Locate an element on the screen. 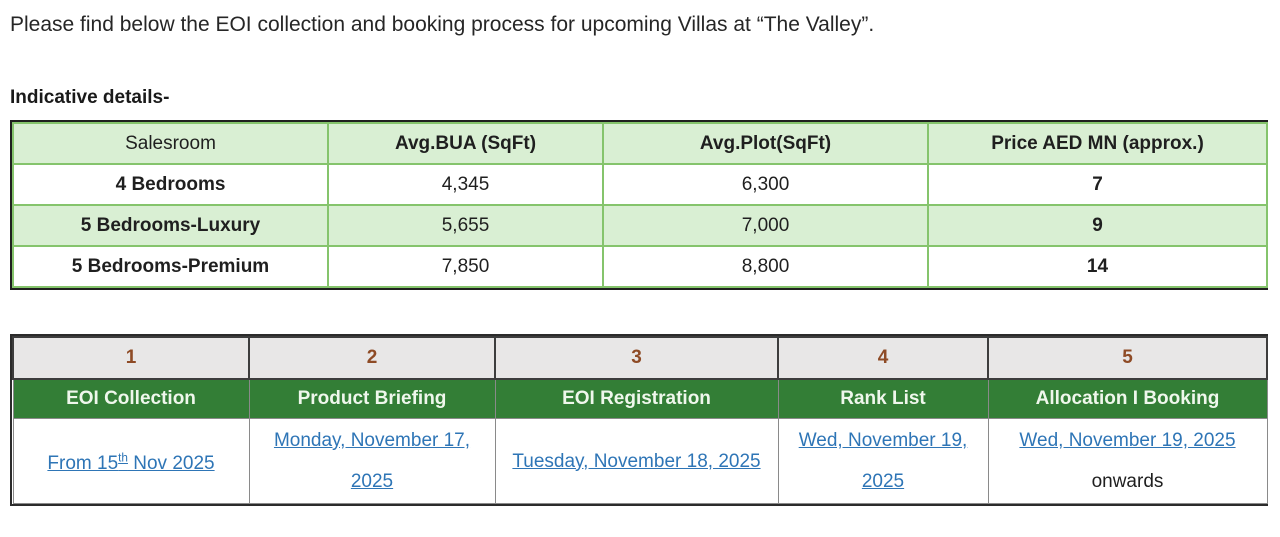 The image size is (1280, 537). date-cell-rank-list: Wed, November 19, 2025 is located at coordinates (883, 461).